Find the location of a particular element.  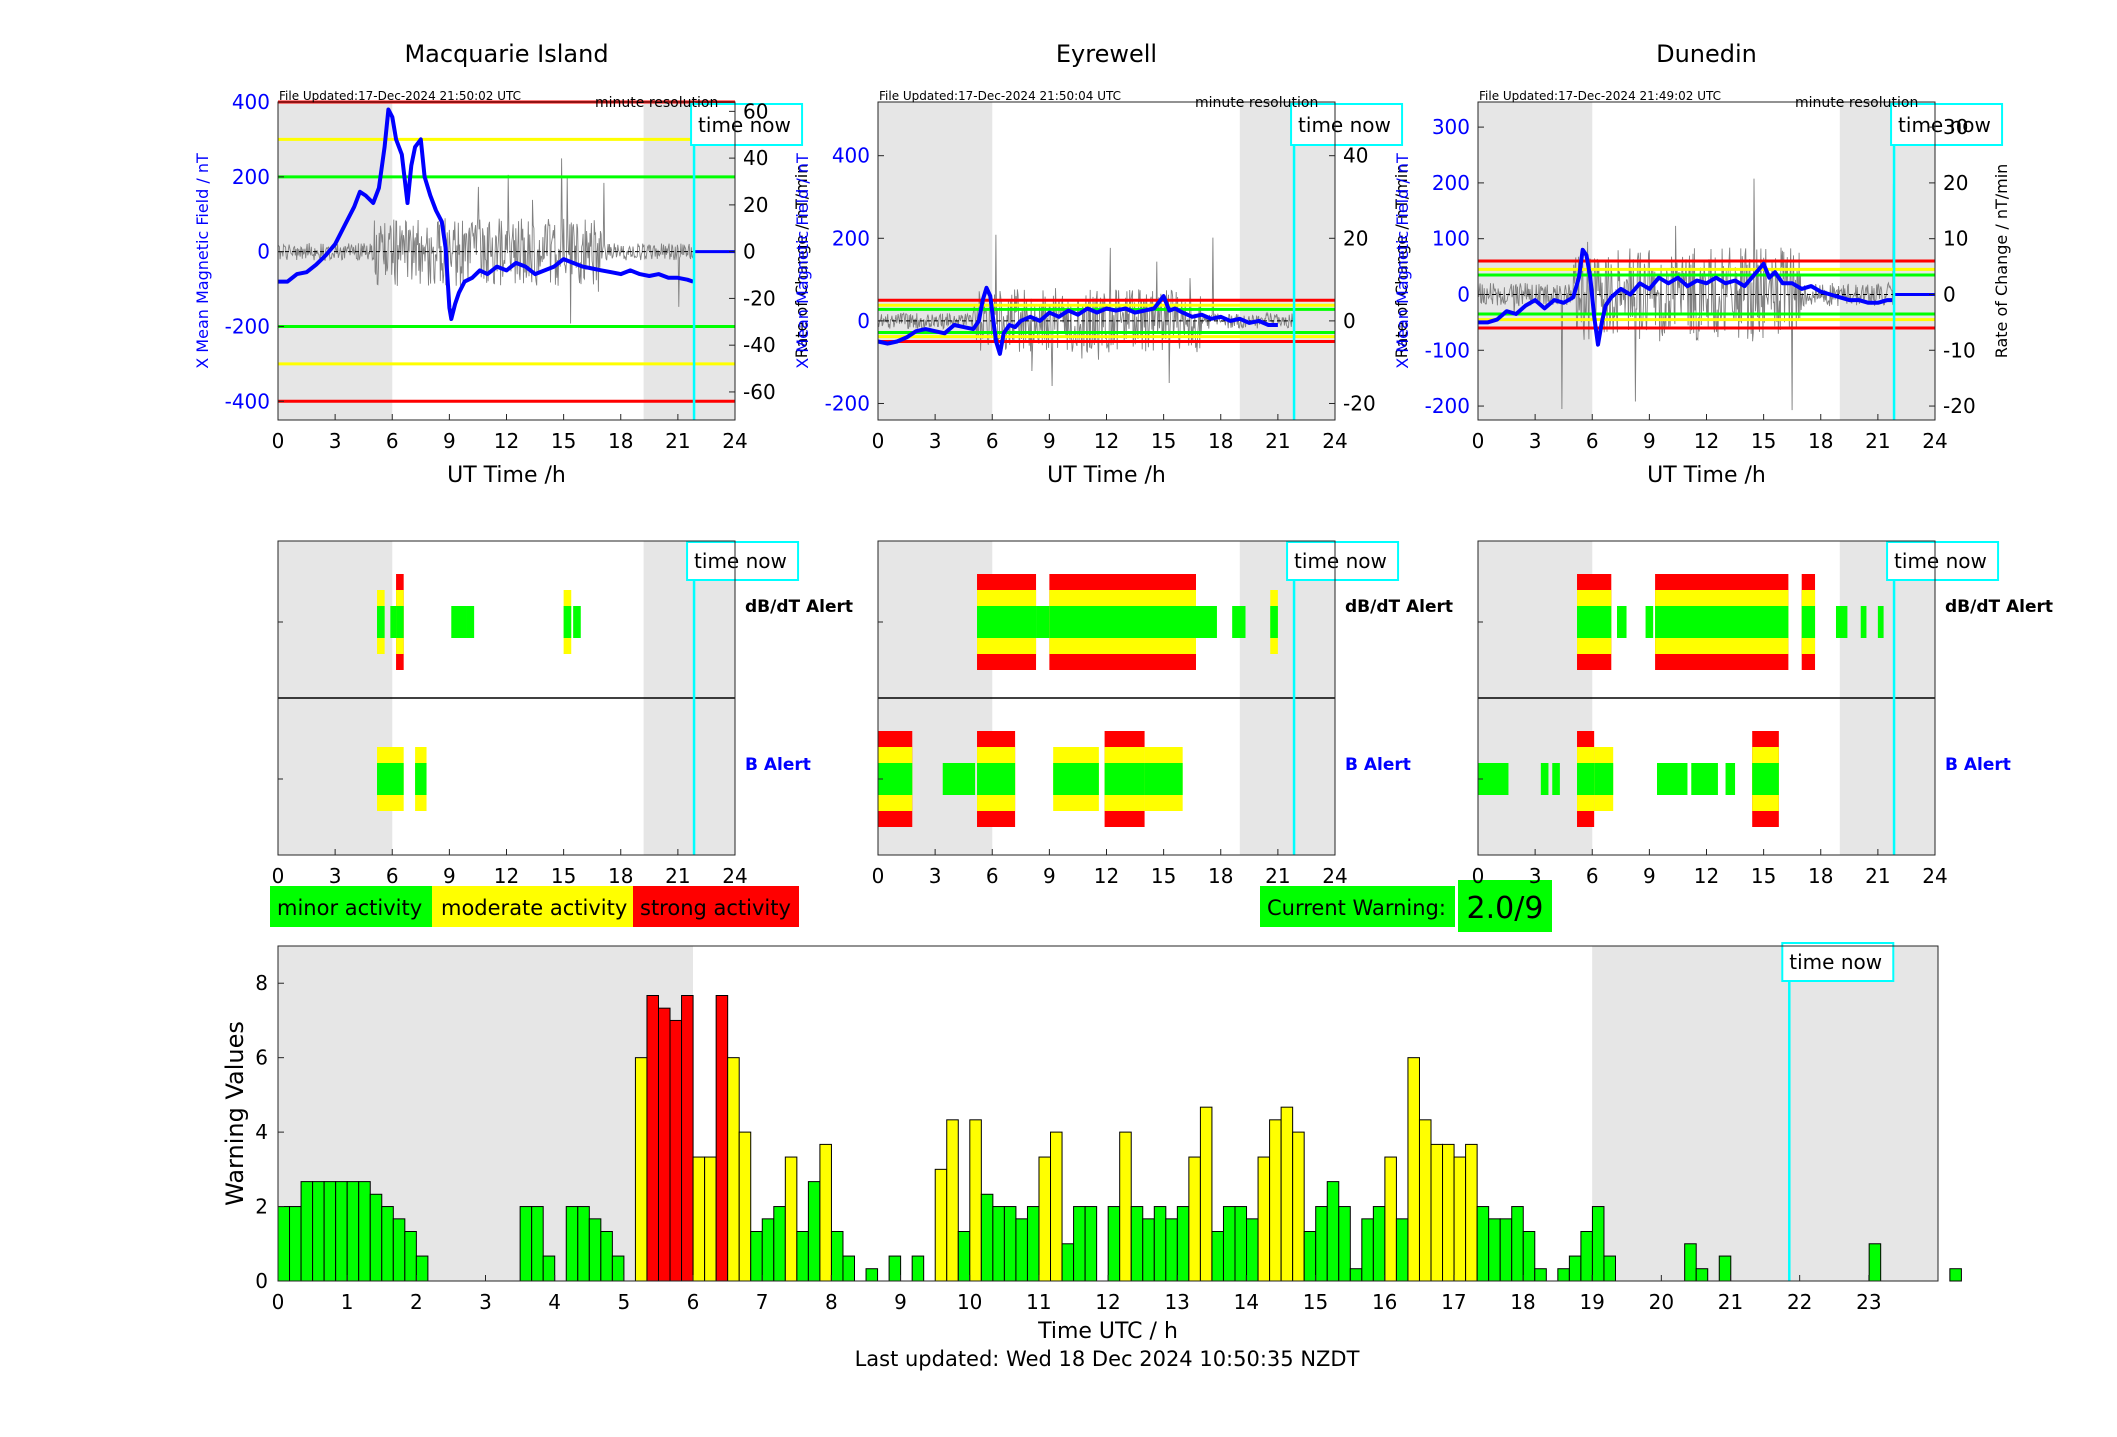

station-title: Macquarie Island is located at coordinates (506, 54).